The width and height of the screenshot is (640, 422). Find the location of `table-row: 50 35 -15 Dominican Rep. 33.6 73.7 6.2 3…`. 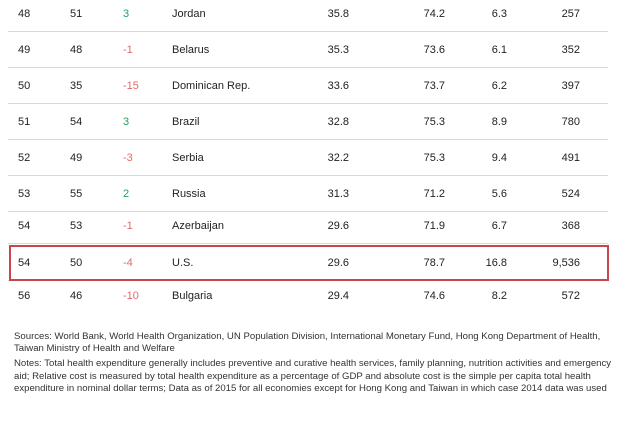

table-row: 50 35 -15 Dominican Rep. 33.6 73.7 6.2 3… is located at coordinates (320, 86).